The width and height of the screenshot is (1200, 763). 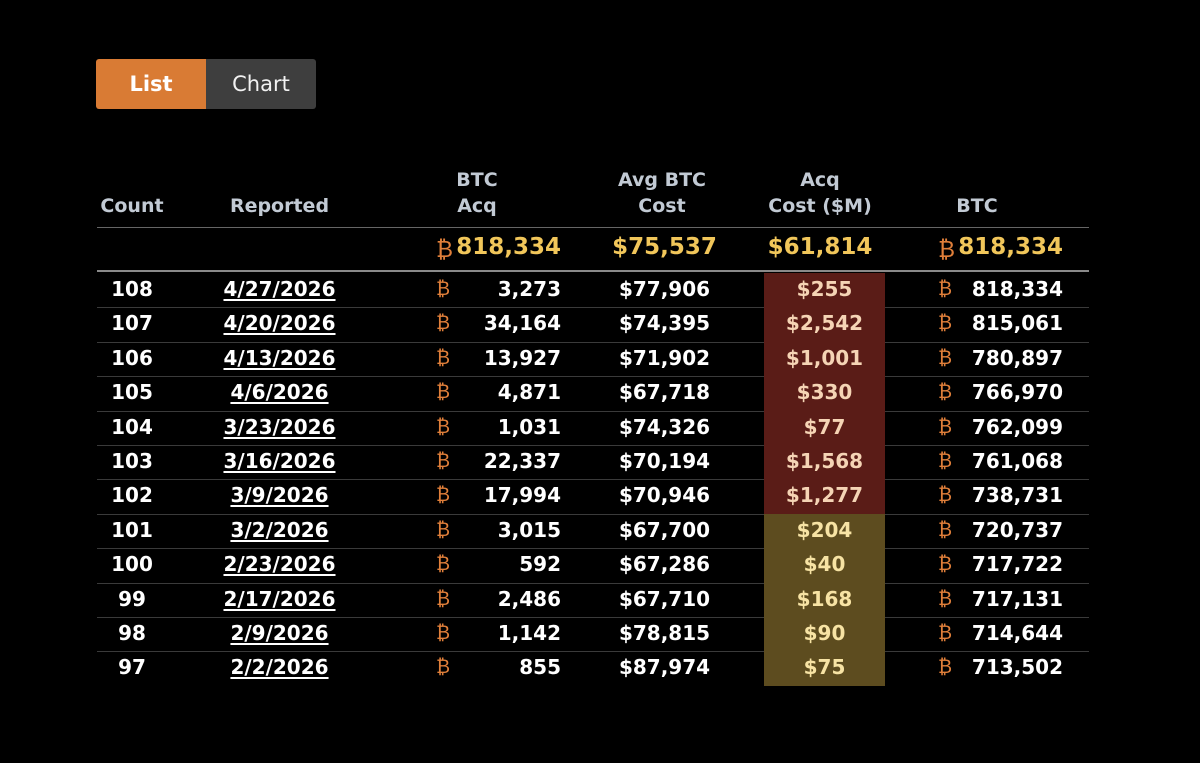 I want to click on row-btc-total: 714,644, so click(x=1017, y=633).